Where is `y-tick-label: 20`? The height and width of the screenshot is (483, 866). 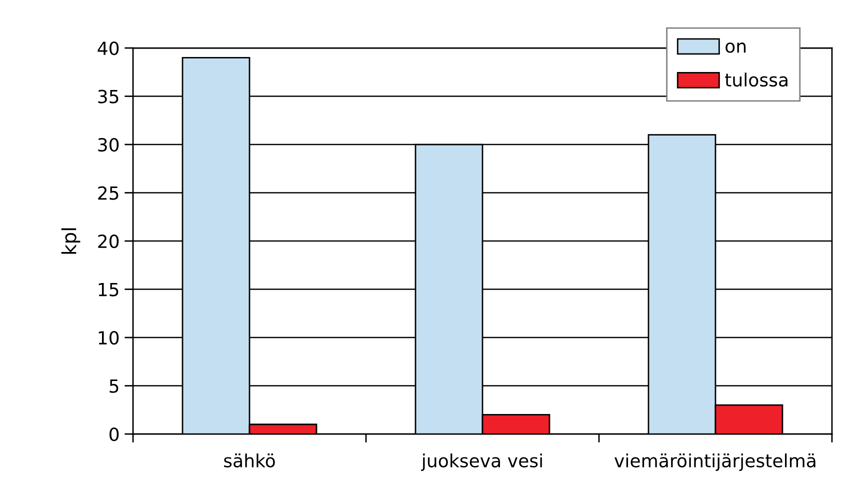 y-tick-label: 20 is located at coordinates (108, 241).